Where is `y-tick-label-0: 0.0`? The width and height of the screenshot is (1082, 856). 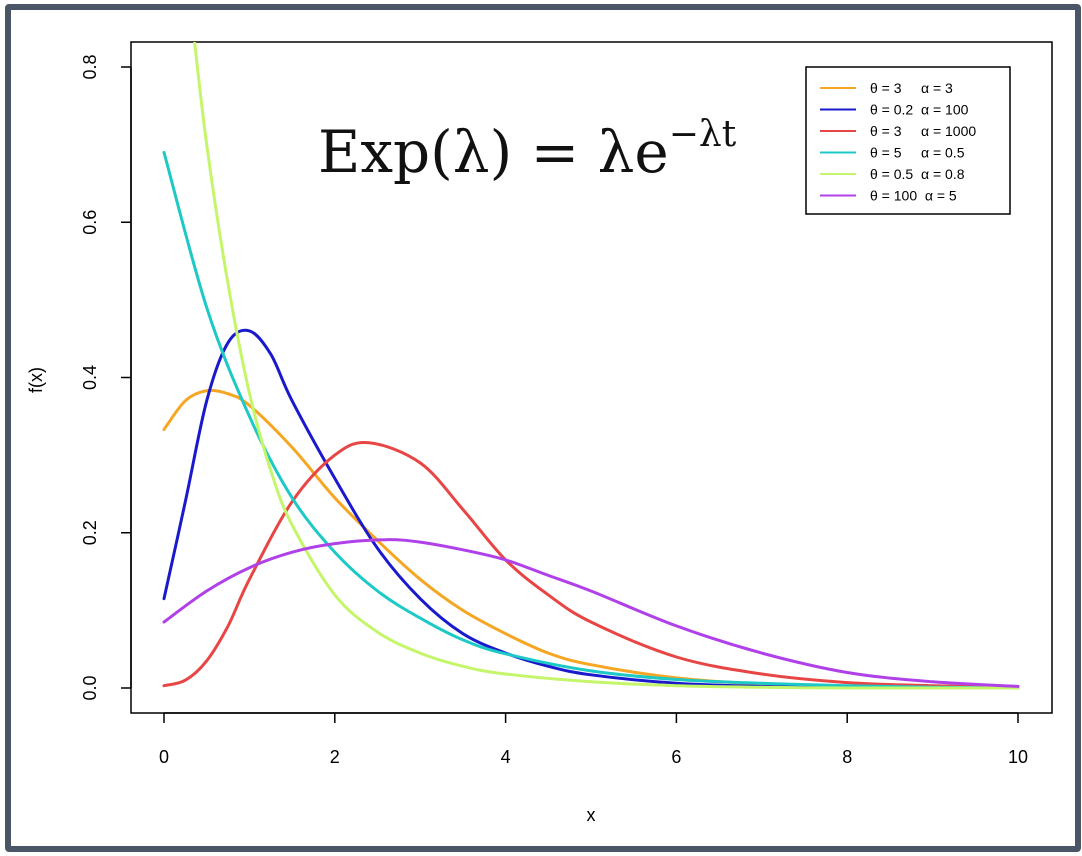
y-tick-label-0: 0.0 is located at coordinates (90, 687).